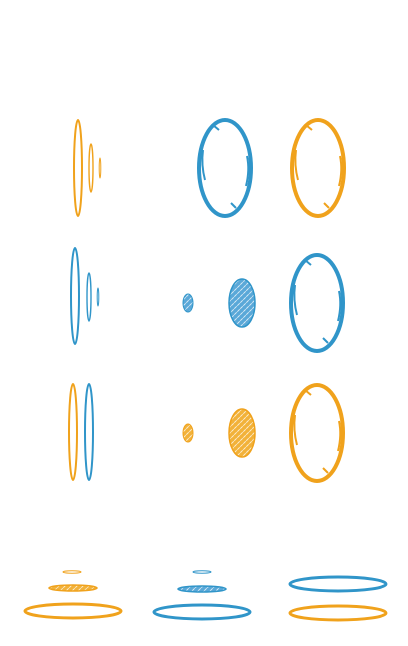  What do you see at coordinates (85, 296) in the screenshot?
I see `blue-portal-edge-sequence` at bounding box center [85, 296].